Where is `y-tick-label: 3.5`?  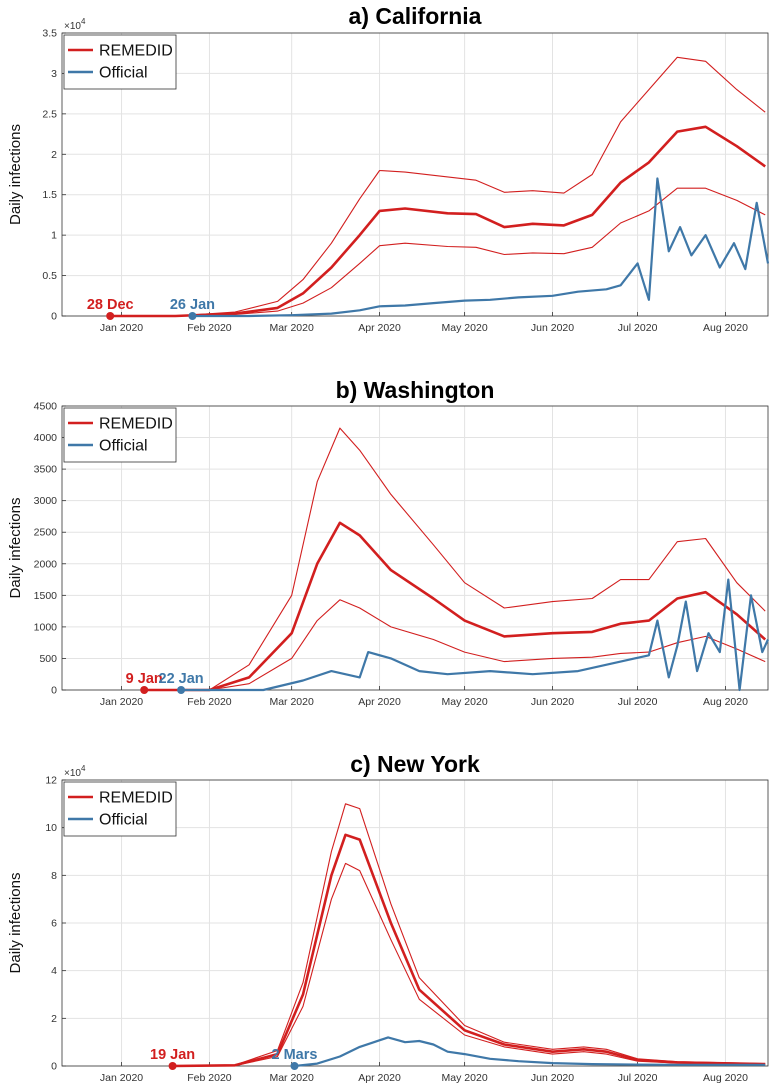
y-tick-label: 3.5 is located at coordinates (49, 34).